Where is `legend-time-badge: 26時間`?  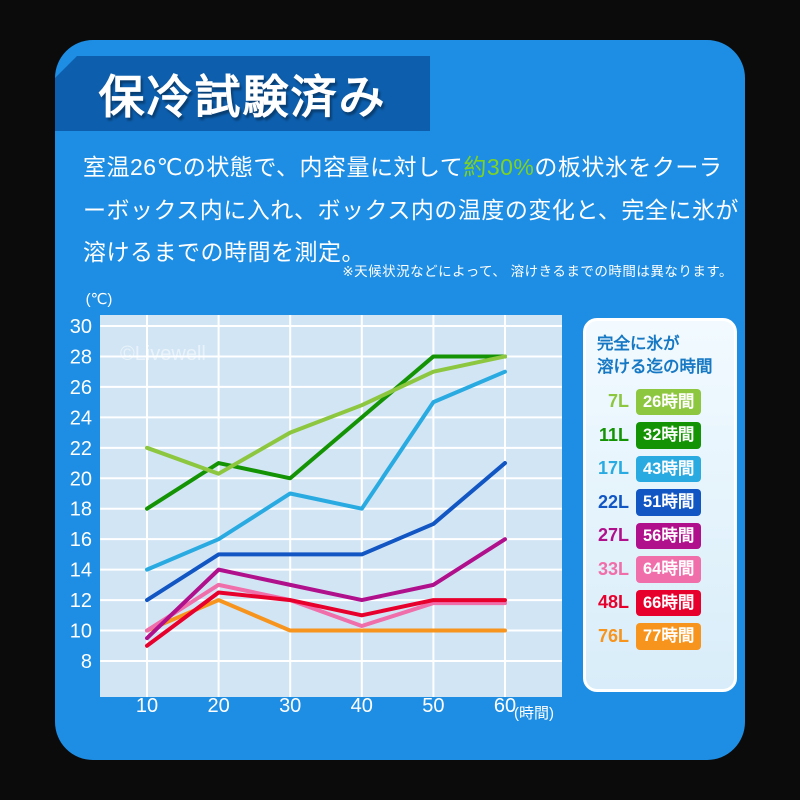
legend-time-badge: 26時間 is located at coordinates (669, 402).